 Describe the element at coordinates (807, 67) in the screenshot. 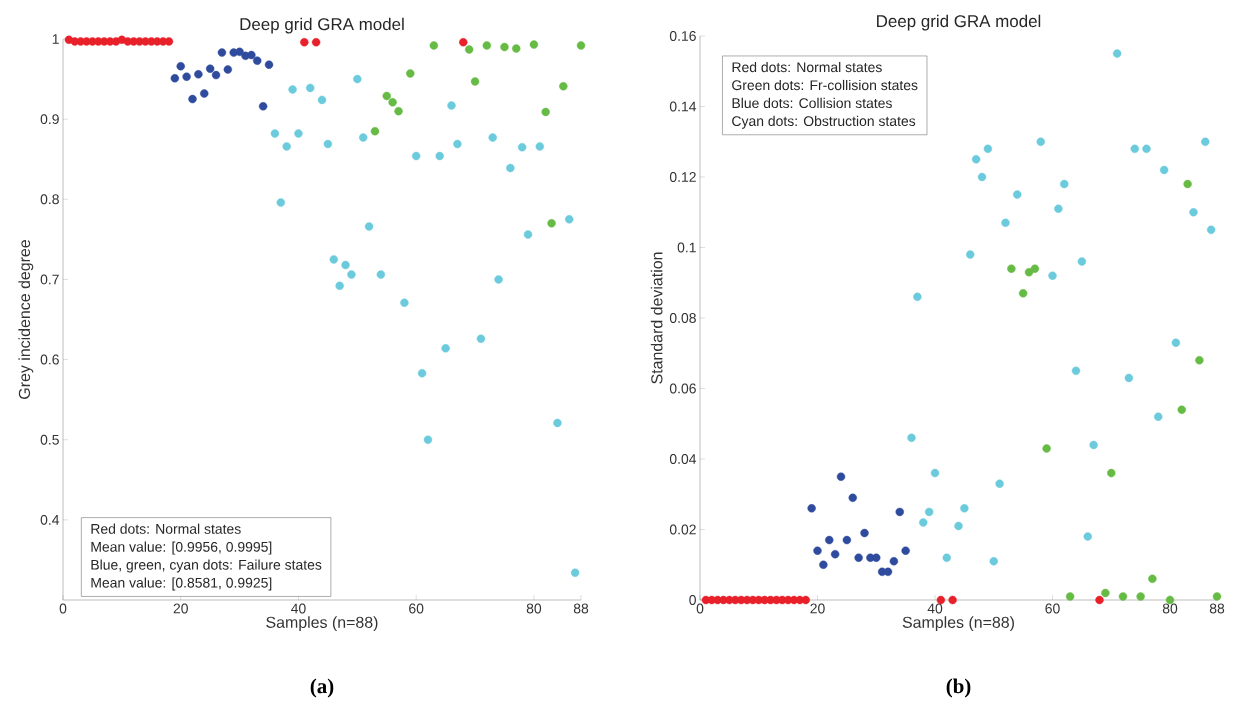

I see `annotation: Red dots: Normal states` at that location.